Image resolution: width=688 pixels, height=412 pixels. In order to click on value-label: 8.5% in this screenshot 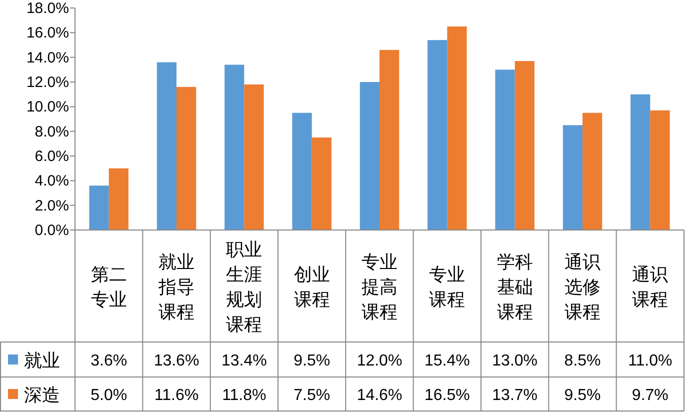, I will do `click(582, 361)`.